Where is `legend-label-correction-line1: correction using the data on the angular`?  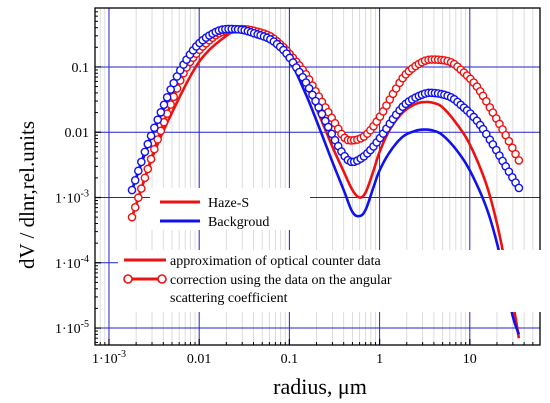 legend-label-correction-line1: correction using the data on the angular is located at coordinates (281, 280).